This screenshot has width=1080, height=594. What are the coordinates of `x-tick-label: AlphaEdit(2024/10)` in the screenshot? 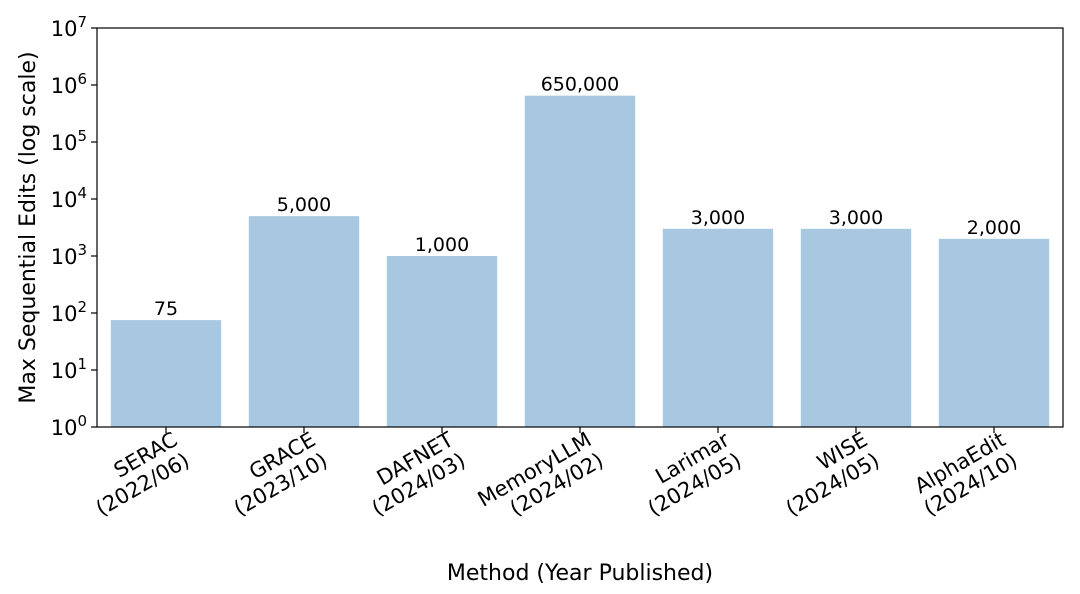 It's located at (965, 473).